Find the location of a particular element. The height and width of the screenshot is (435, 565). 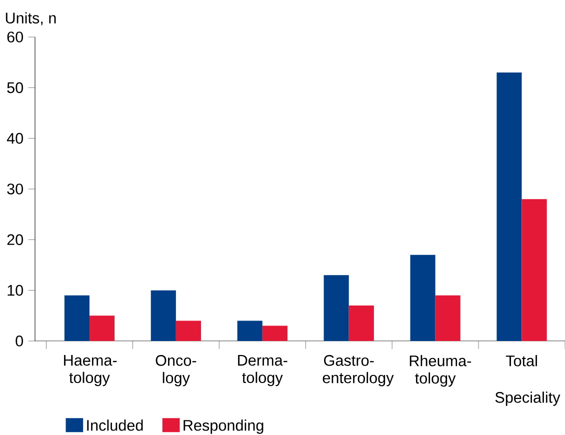

x-tick-label: Derma-tology is located at coordinates (263, 370).